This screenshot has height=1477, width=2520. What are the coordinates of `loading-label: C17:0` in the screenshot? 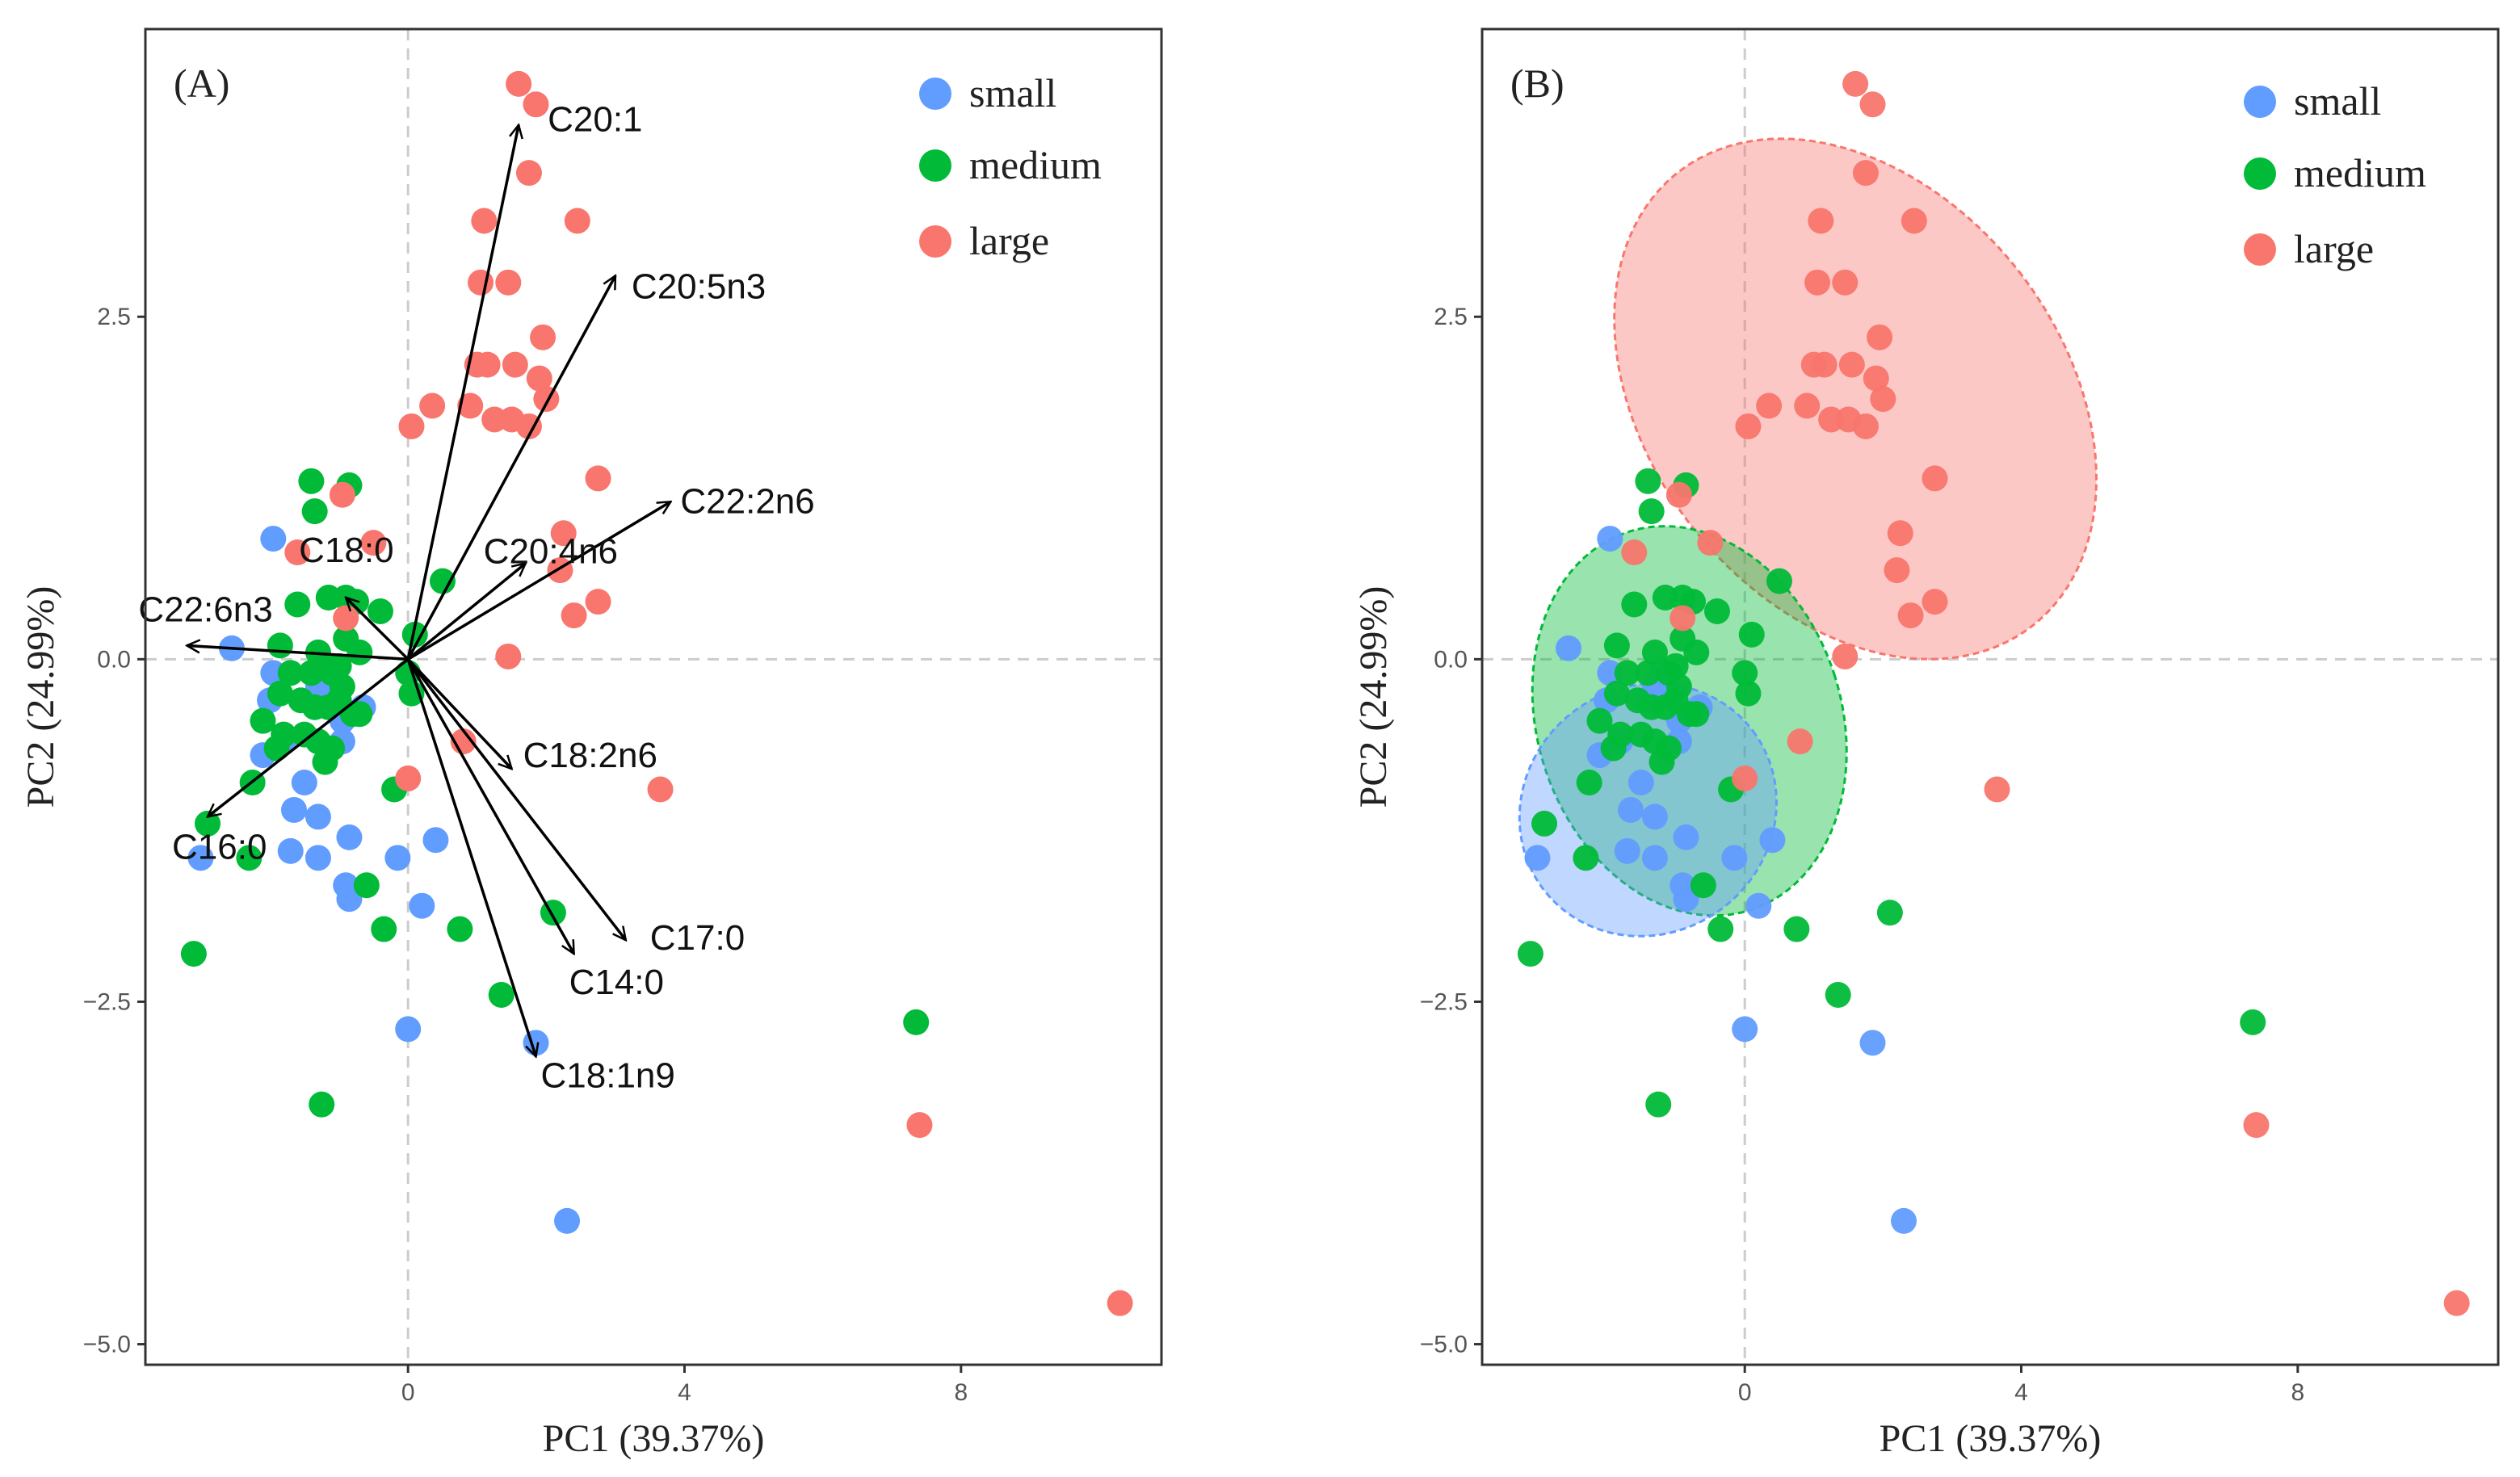 It's located at (697, 938).